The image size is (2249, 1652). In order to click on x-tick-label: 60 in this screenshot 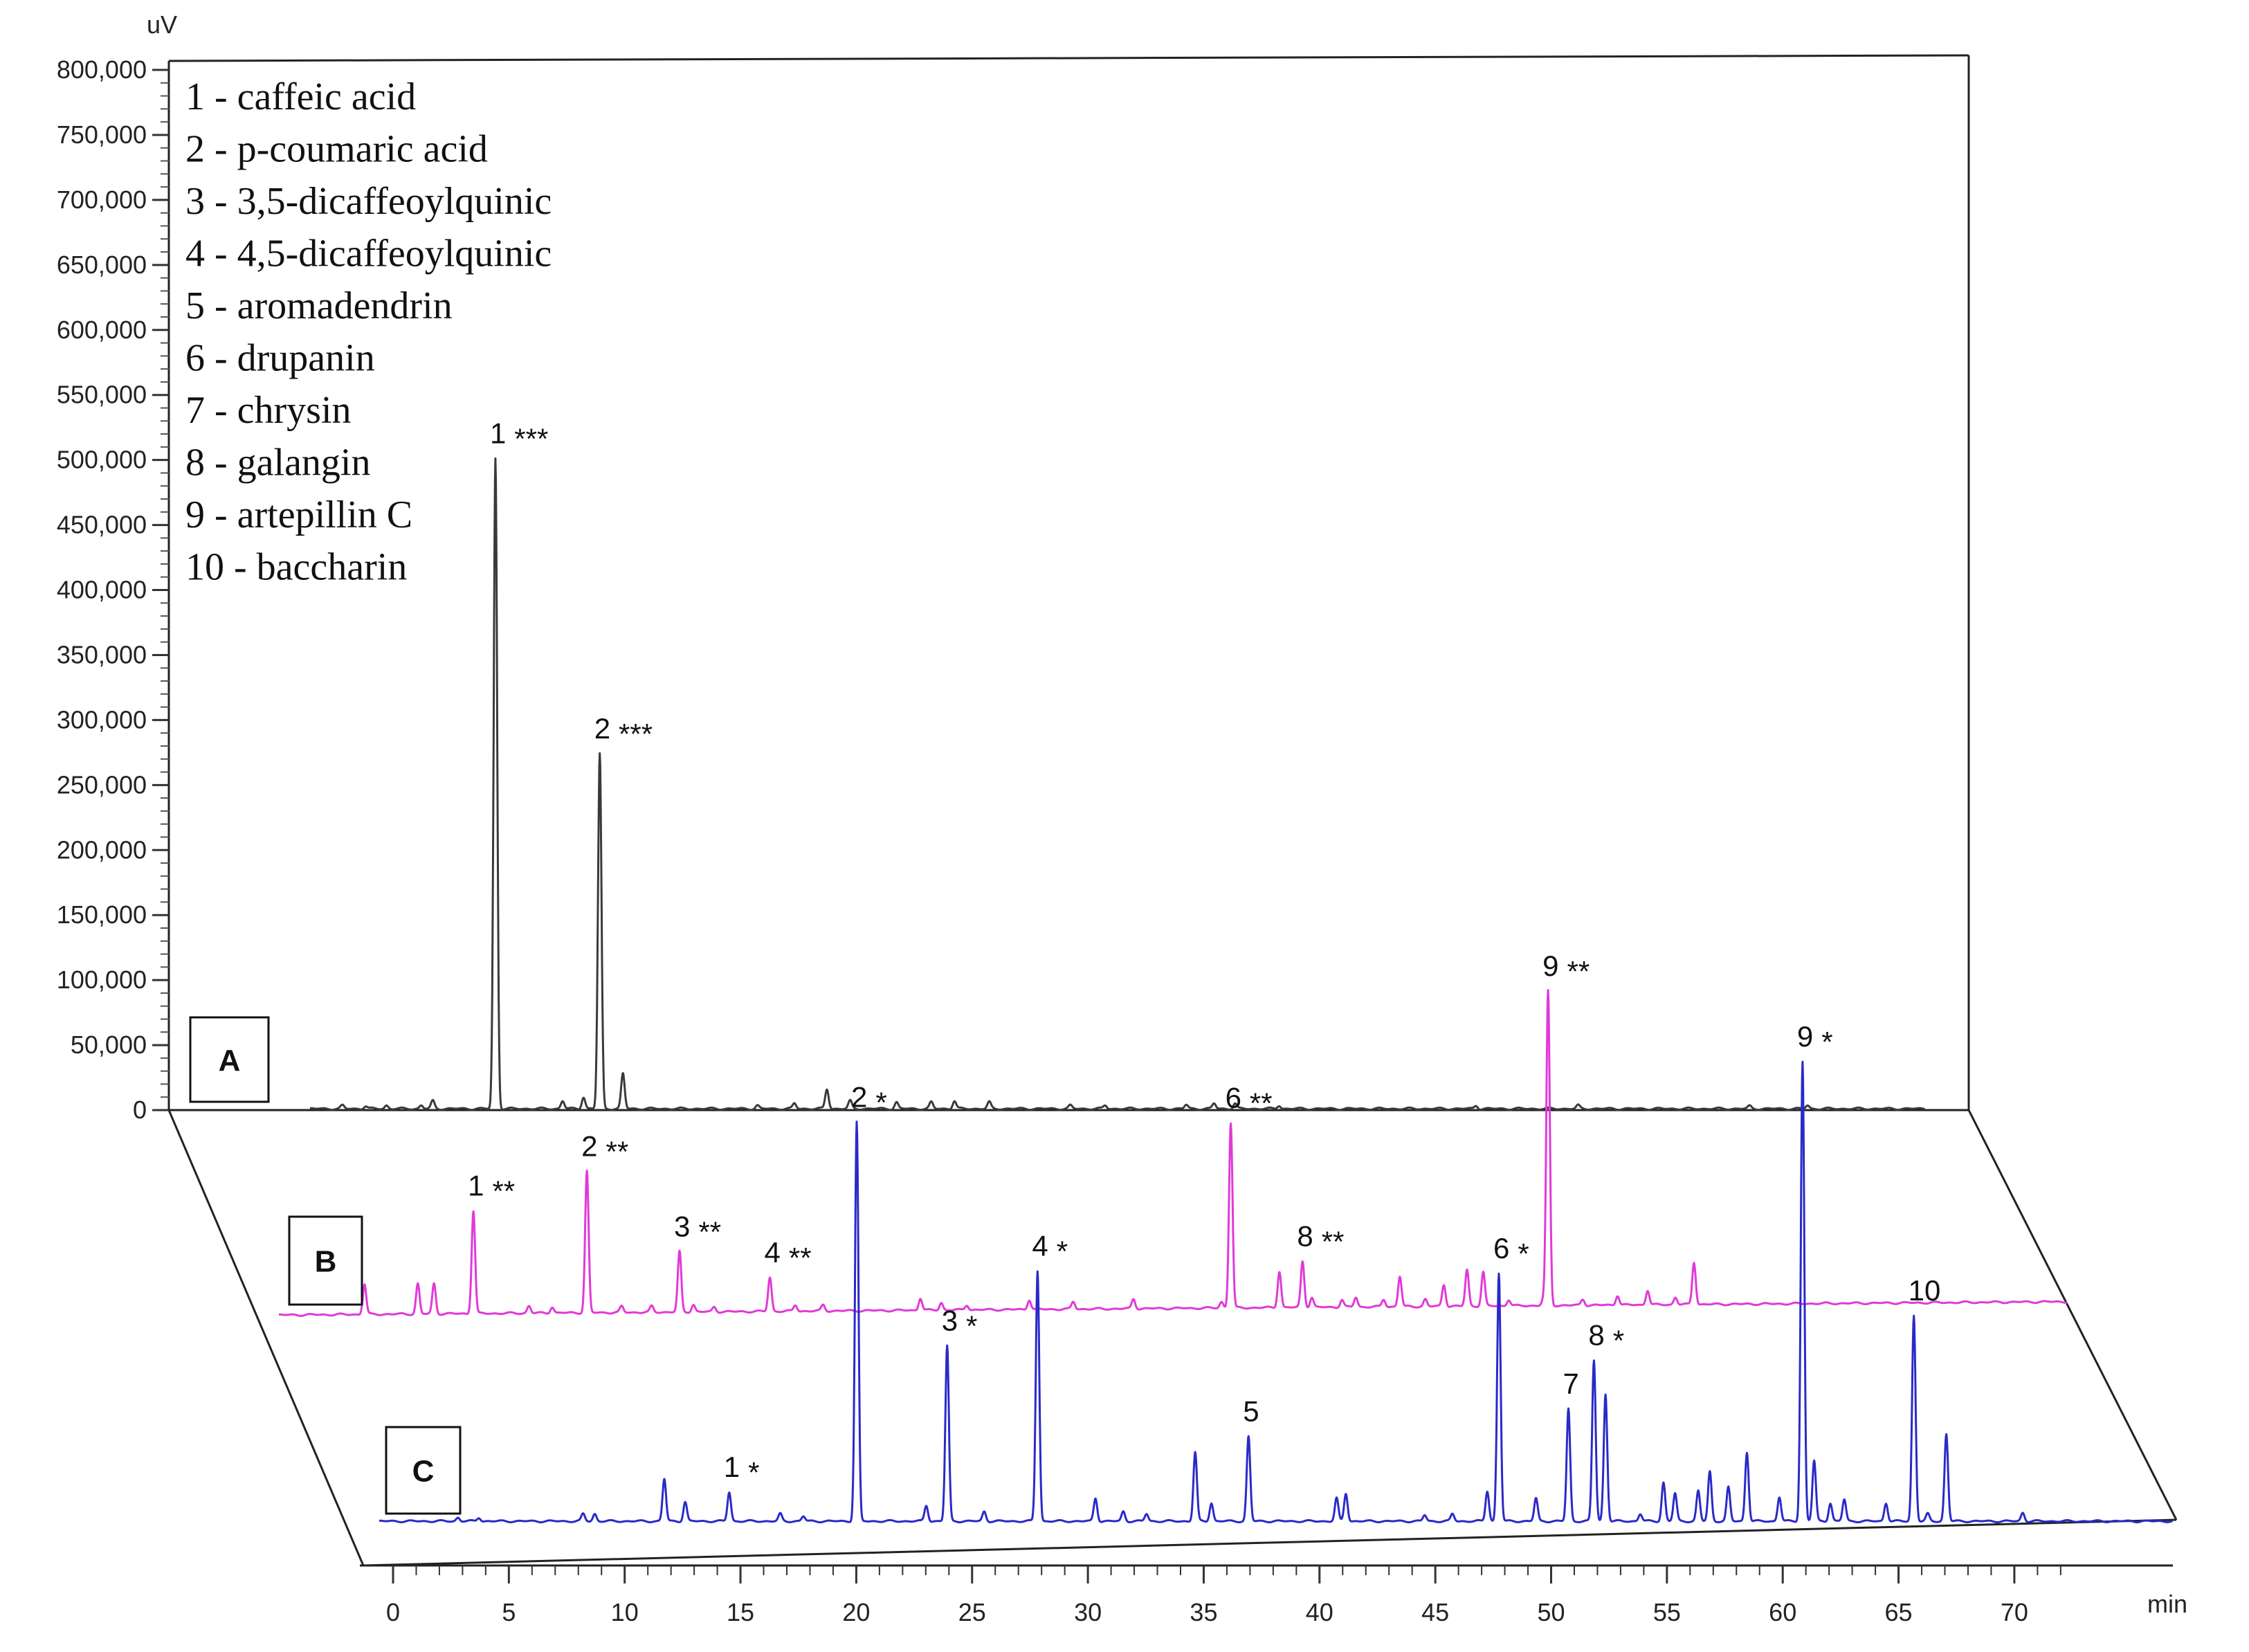, I will do `click(1782, 1612)`.